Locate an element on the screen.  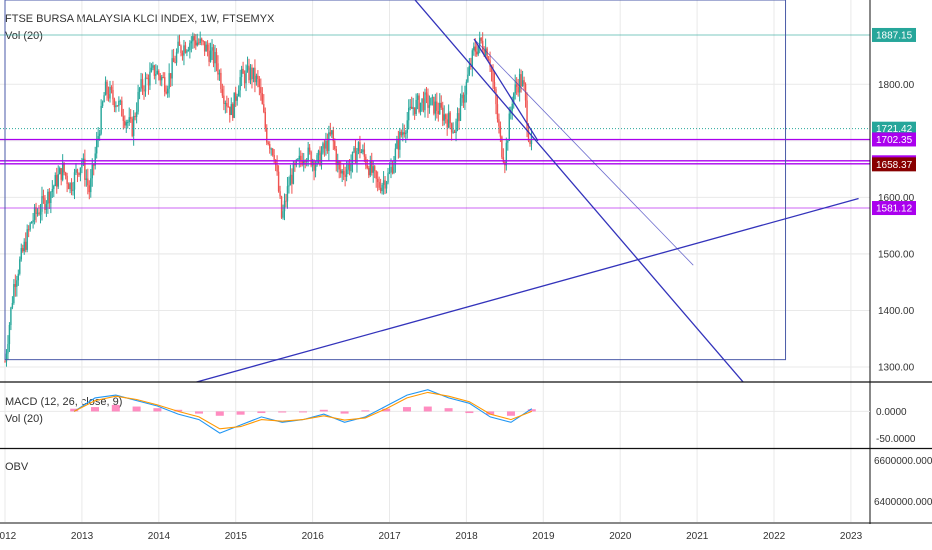
time-tick-2014: 2014 is located at coordinates (159, 536).